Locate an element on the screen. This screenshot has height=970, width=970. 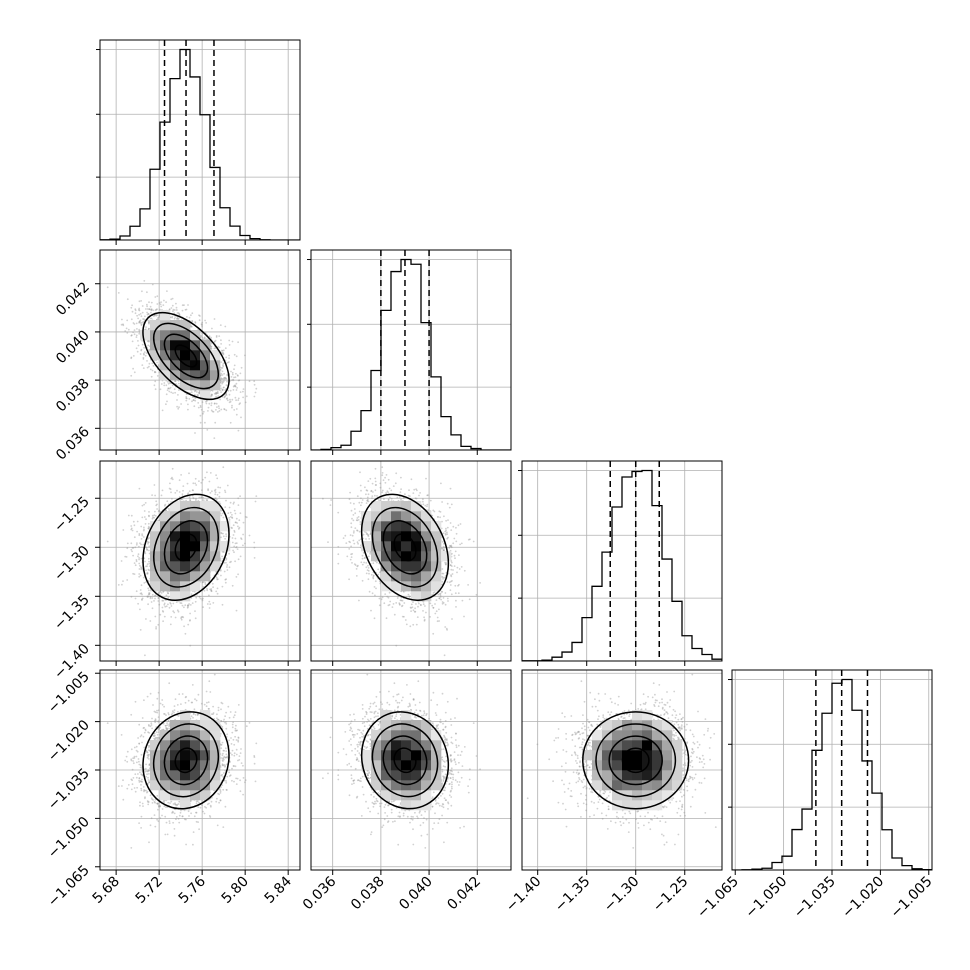
panel-content is located at coordinates (182, 359).